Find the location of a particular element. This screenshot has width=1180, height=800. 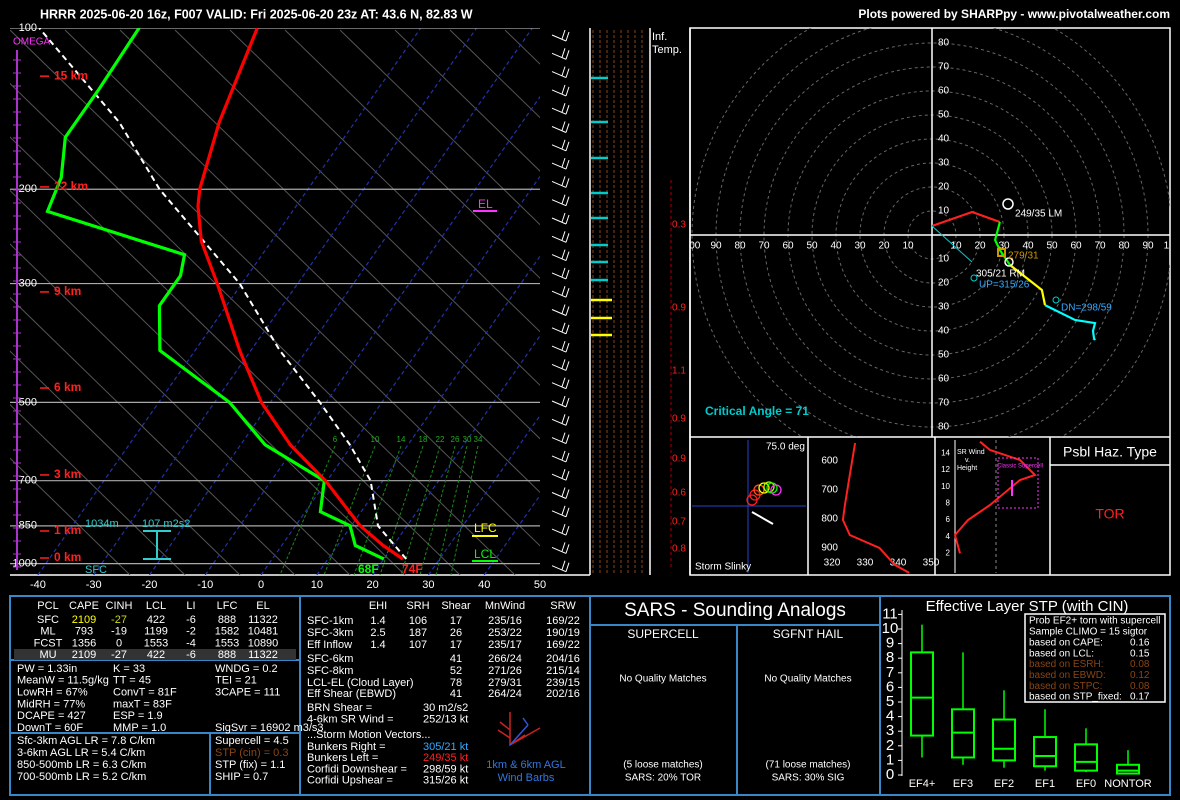

hodo-tick-label: 90 is located at coordinates (716, 246).